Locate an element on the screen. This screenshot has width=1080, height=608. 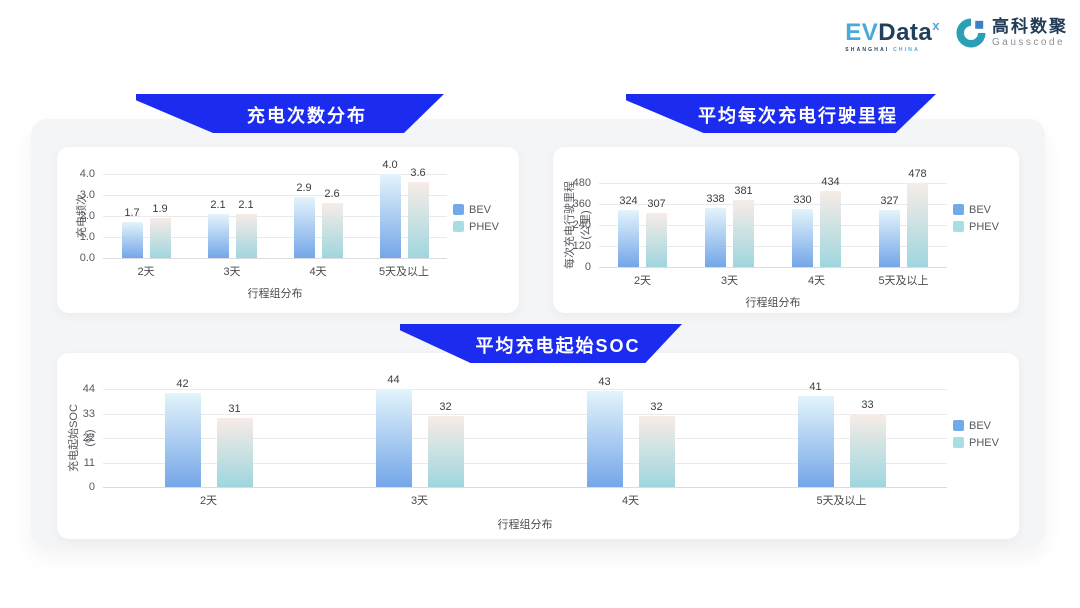
bar-value-label: 42 is located at coordinates (182, 384).